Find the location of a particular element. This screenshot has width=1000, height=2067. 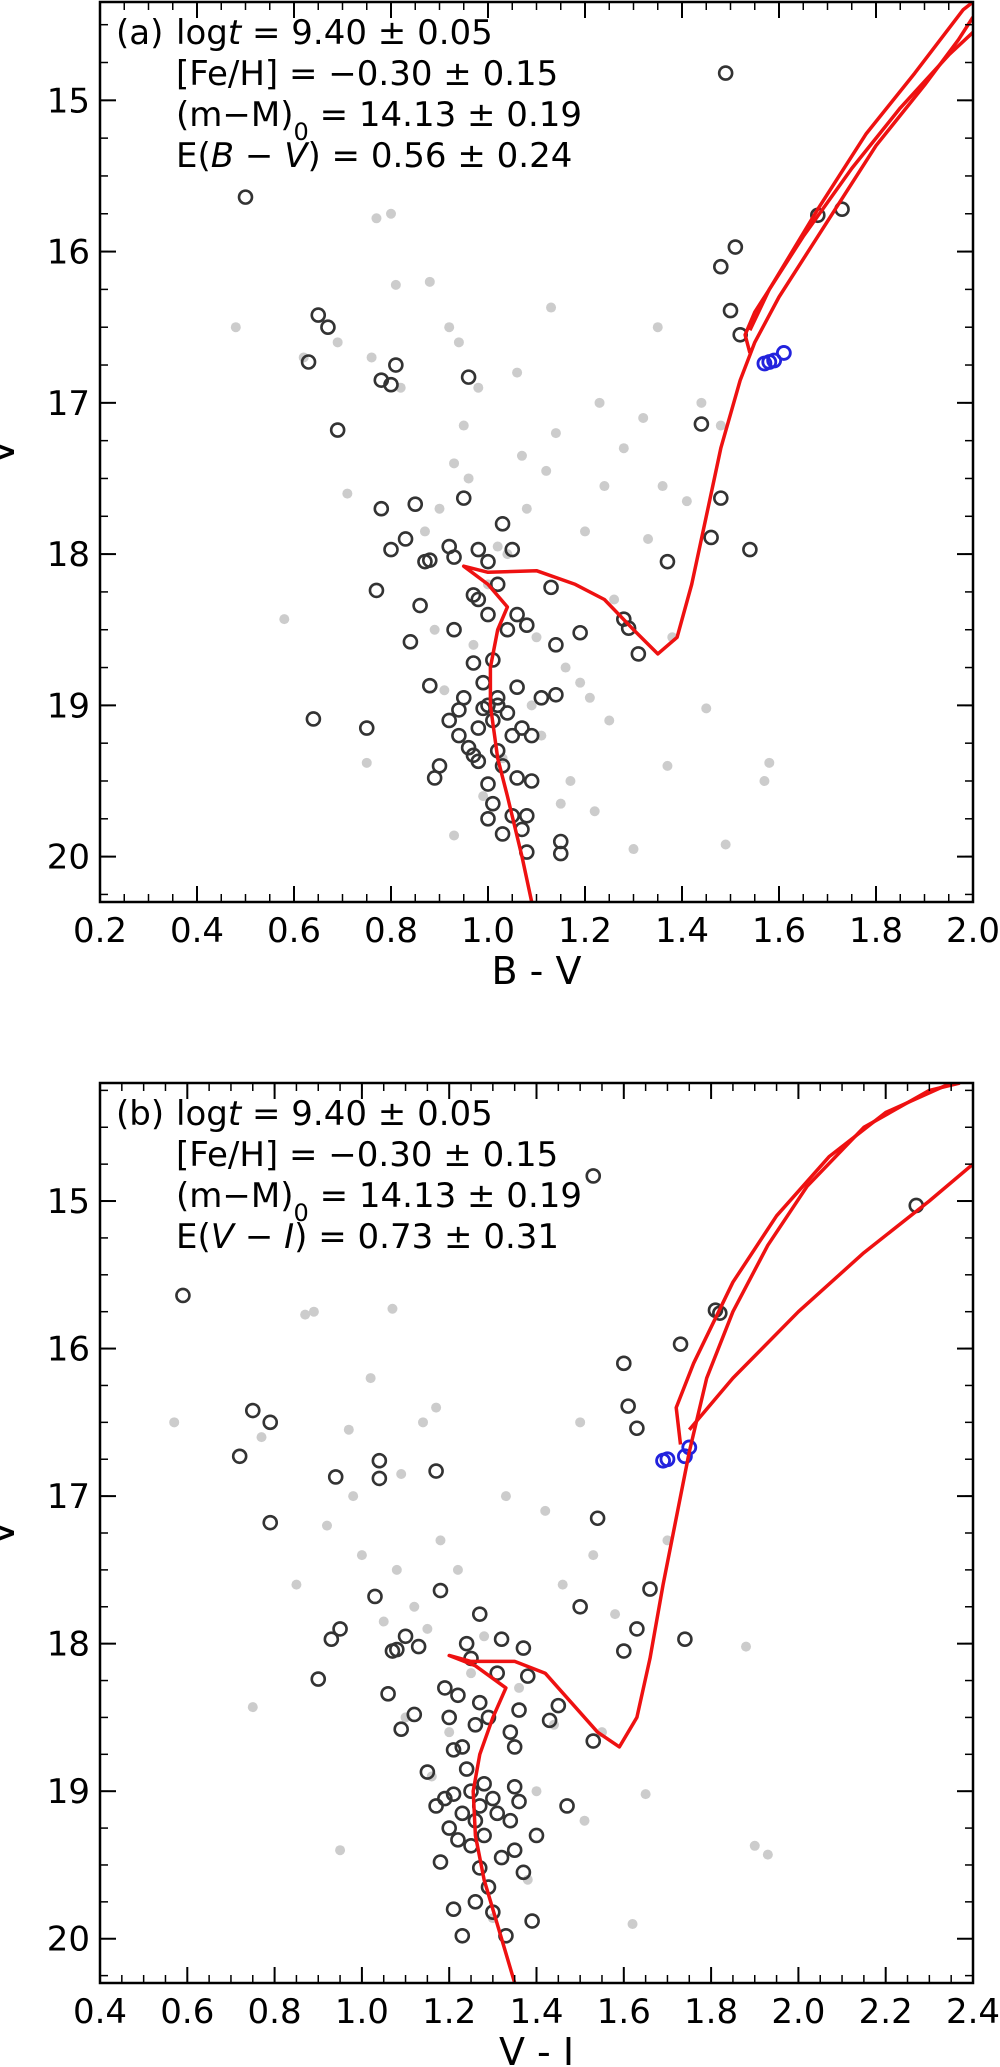

fit-parameter-annotation: E(V − I) = 0.73 ± 0.31 is located at coordinates (367, 1237).